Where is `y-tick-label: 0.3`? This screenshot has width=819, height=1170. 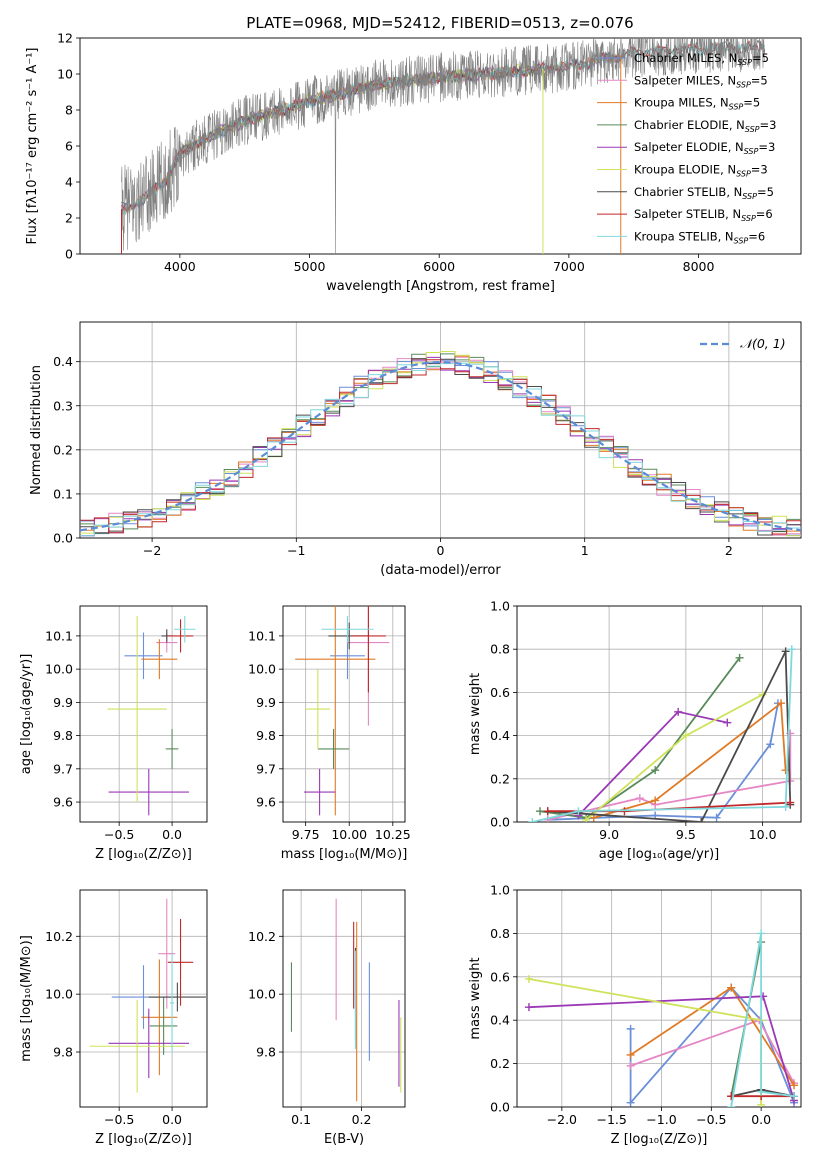 y-tick-label: 0.3 is located at coordinates (63, 405).